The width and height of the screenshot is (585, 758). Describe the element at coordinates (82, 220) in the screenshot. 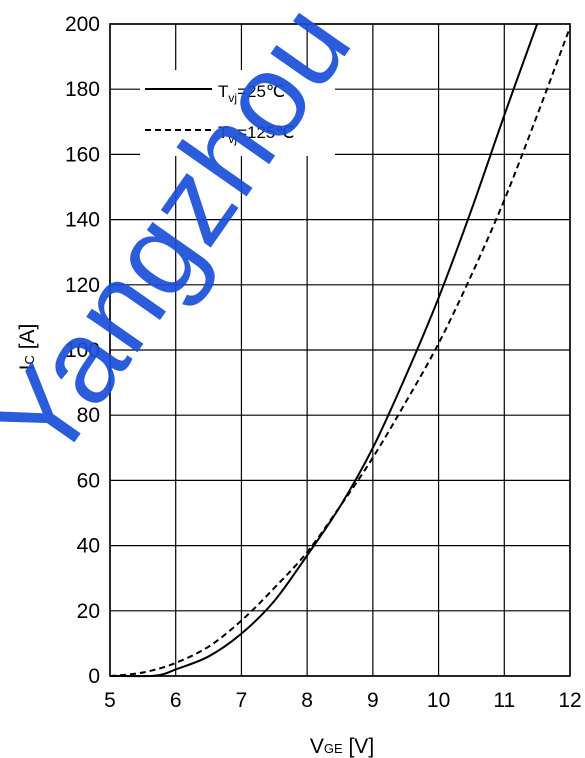

I see `y-tick-label: 140` at that location.